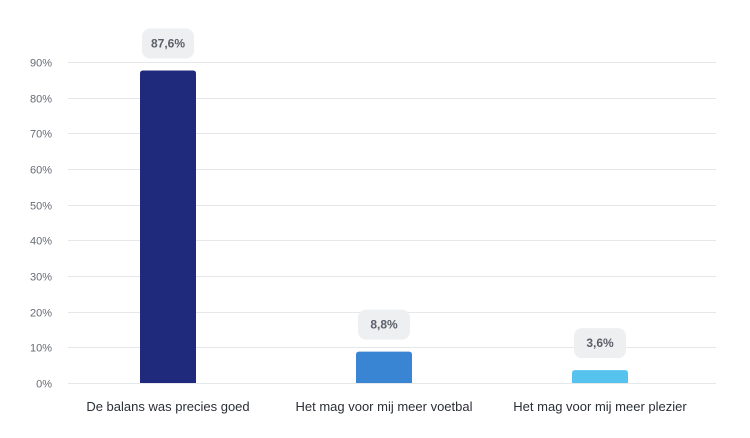 The width and height of the screenshot is (750, 438). I want to click on x-category-label: Het mag voor mij meer voetbal, so click(383, 406).